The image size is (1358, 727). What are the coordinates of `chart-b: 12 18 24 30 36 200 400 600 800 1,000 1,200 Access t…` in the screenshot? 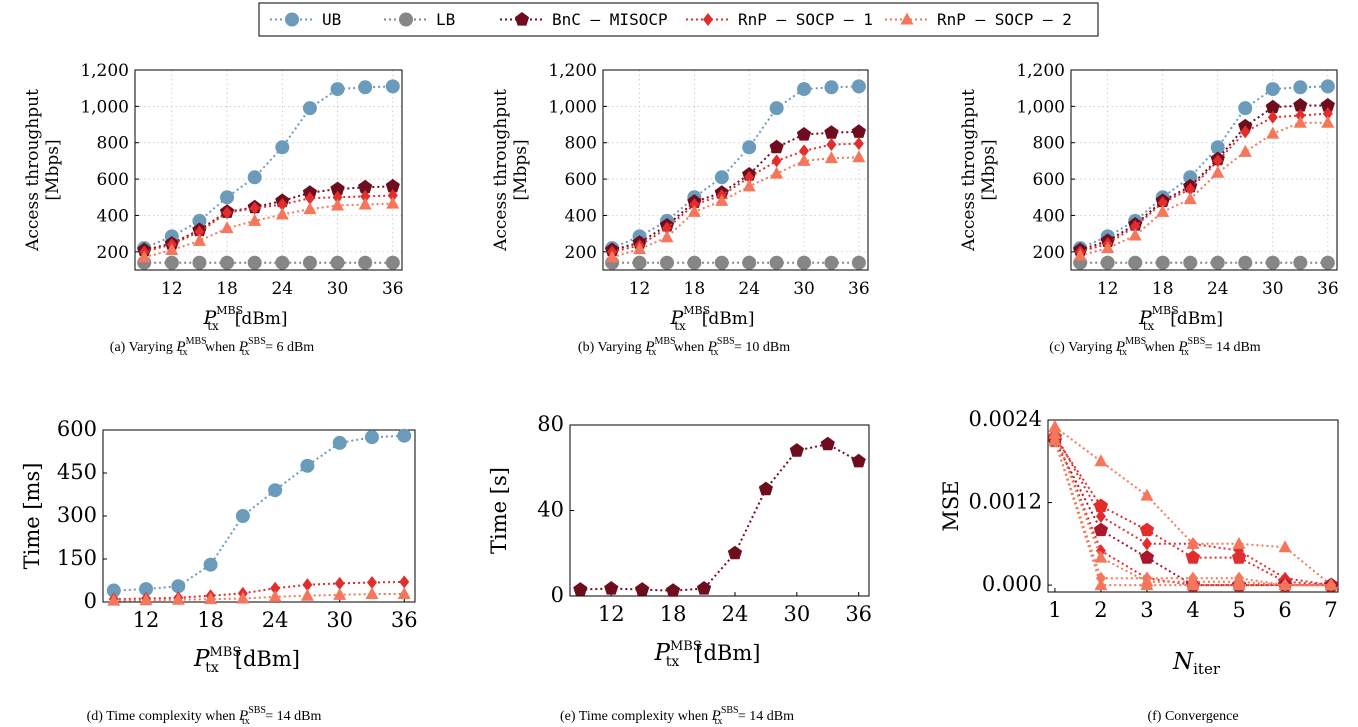 It's located at (680, 197).